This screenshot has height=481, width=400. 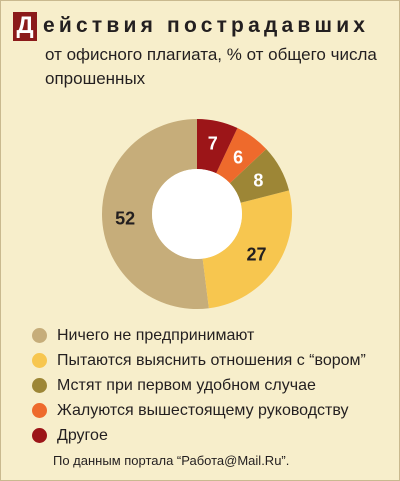 What do you see at coordinates (213, 144) in the screenshot?
I see `slice-value-other: 7` at bounding box center [213, 144].